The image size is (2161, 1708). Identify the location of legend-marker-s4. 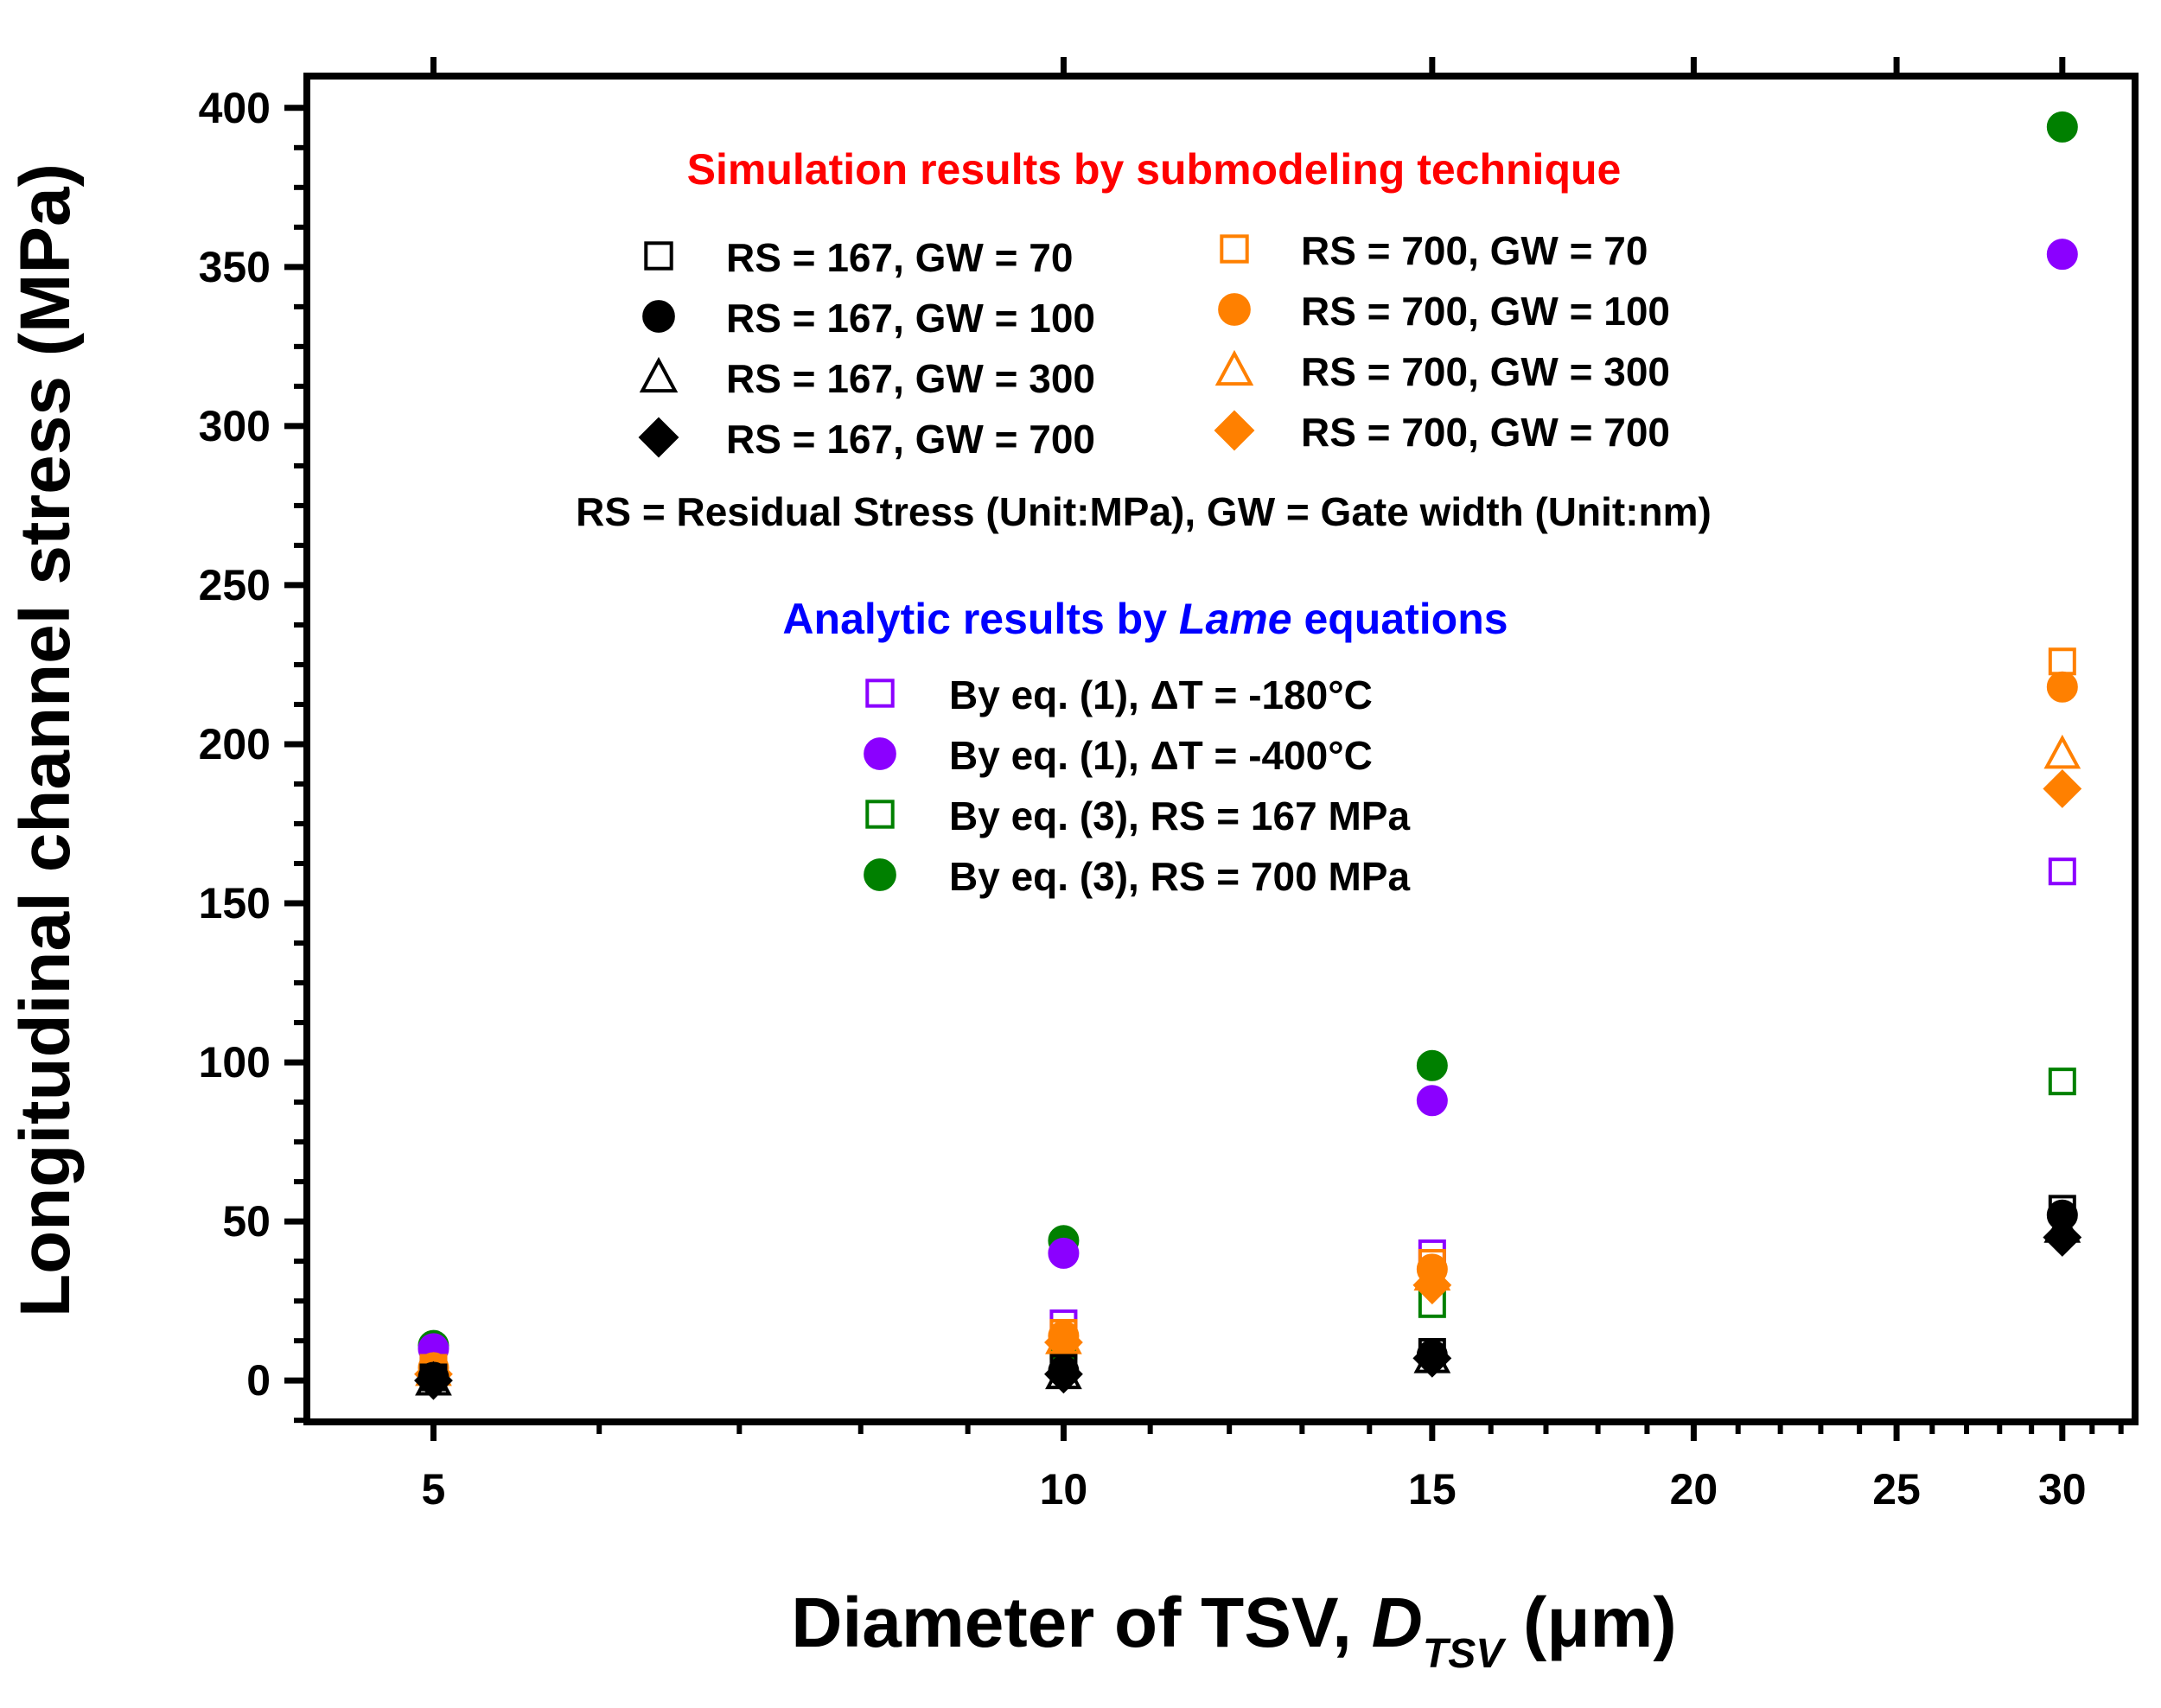
(1234, 249).